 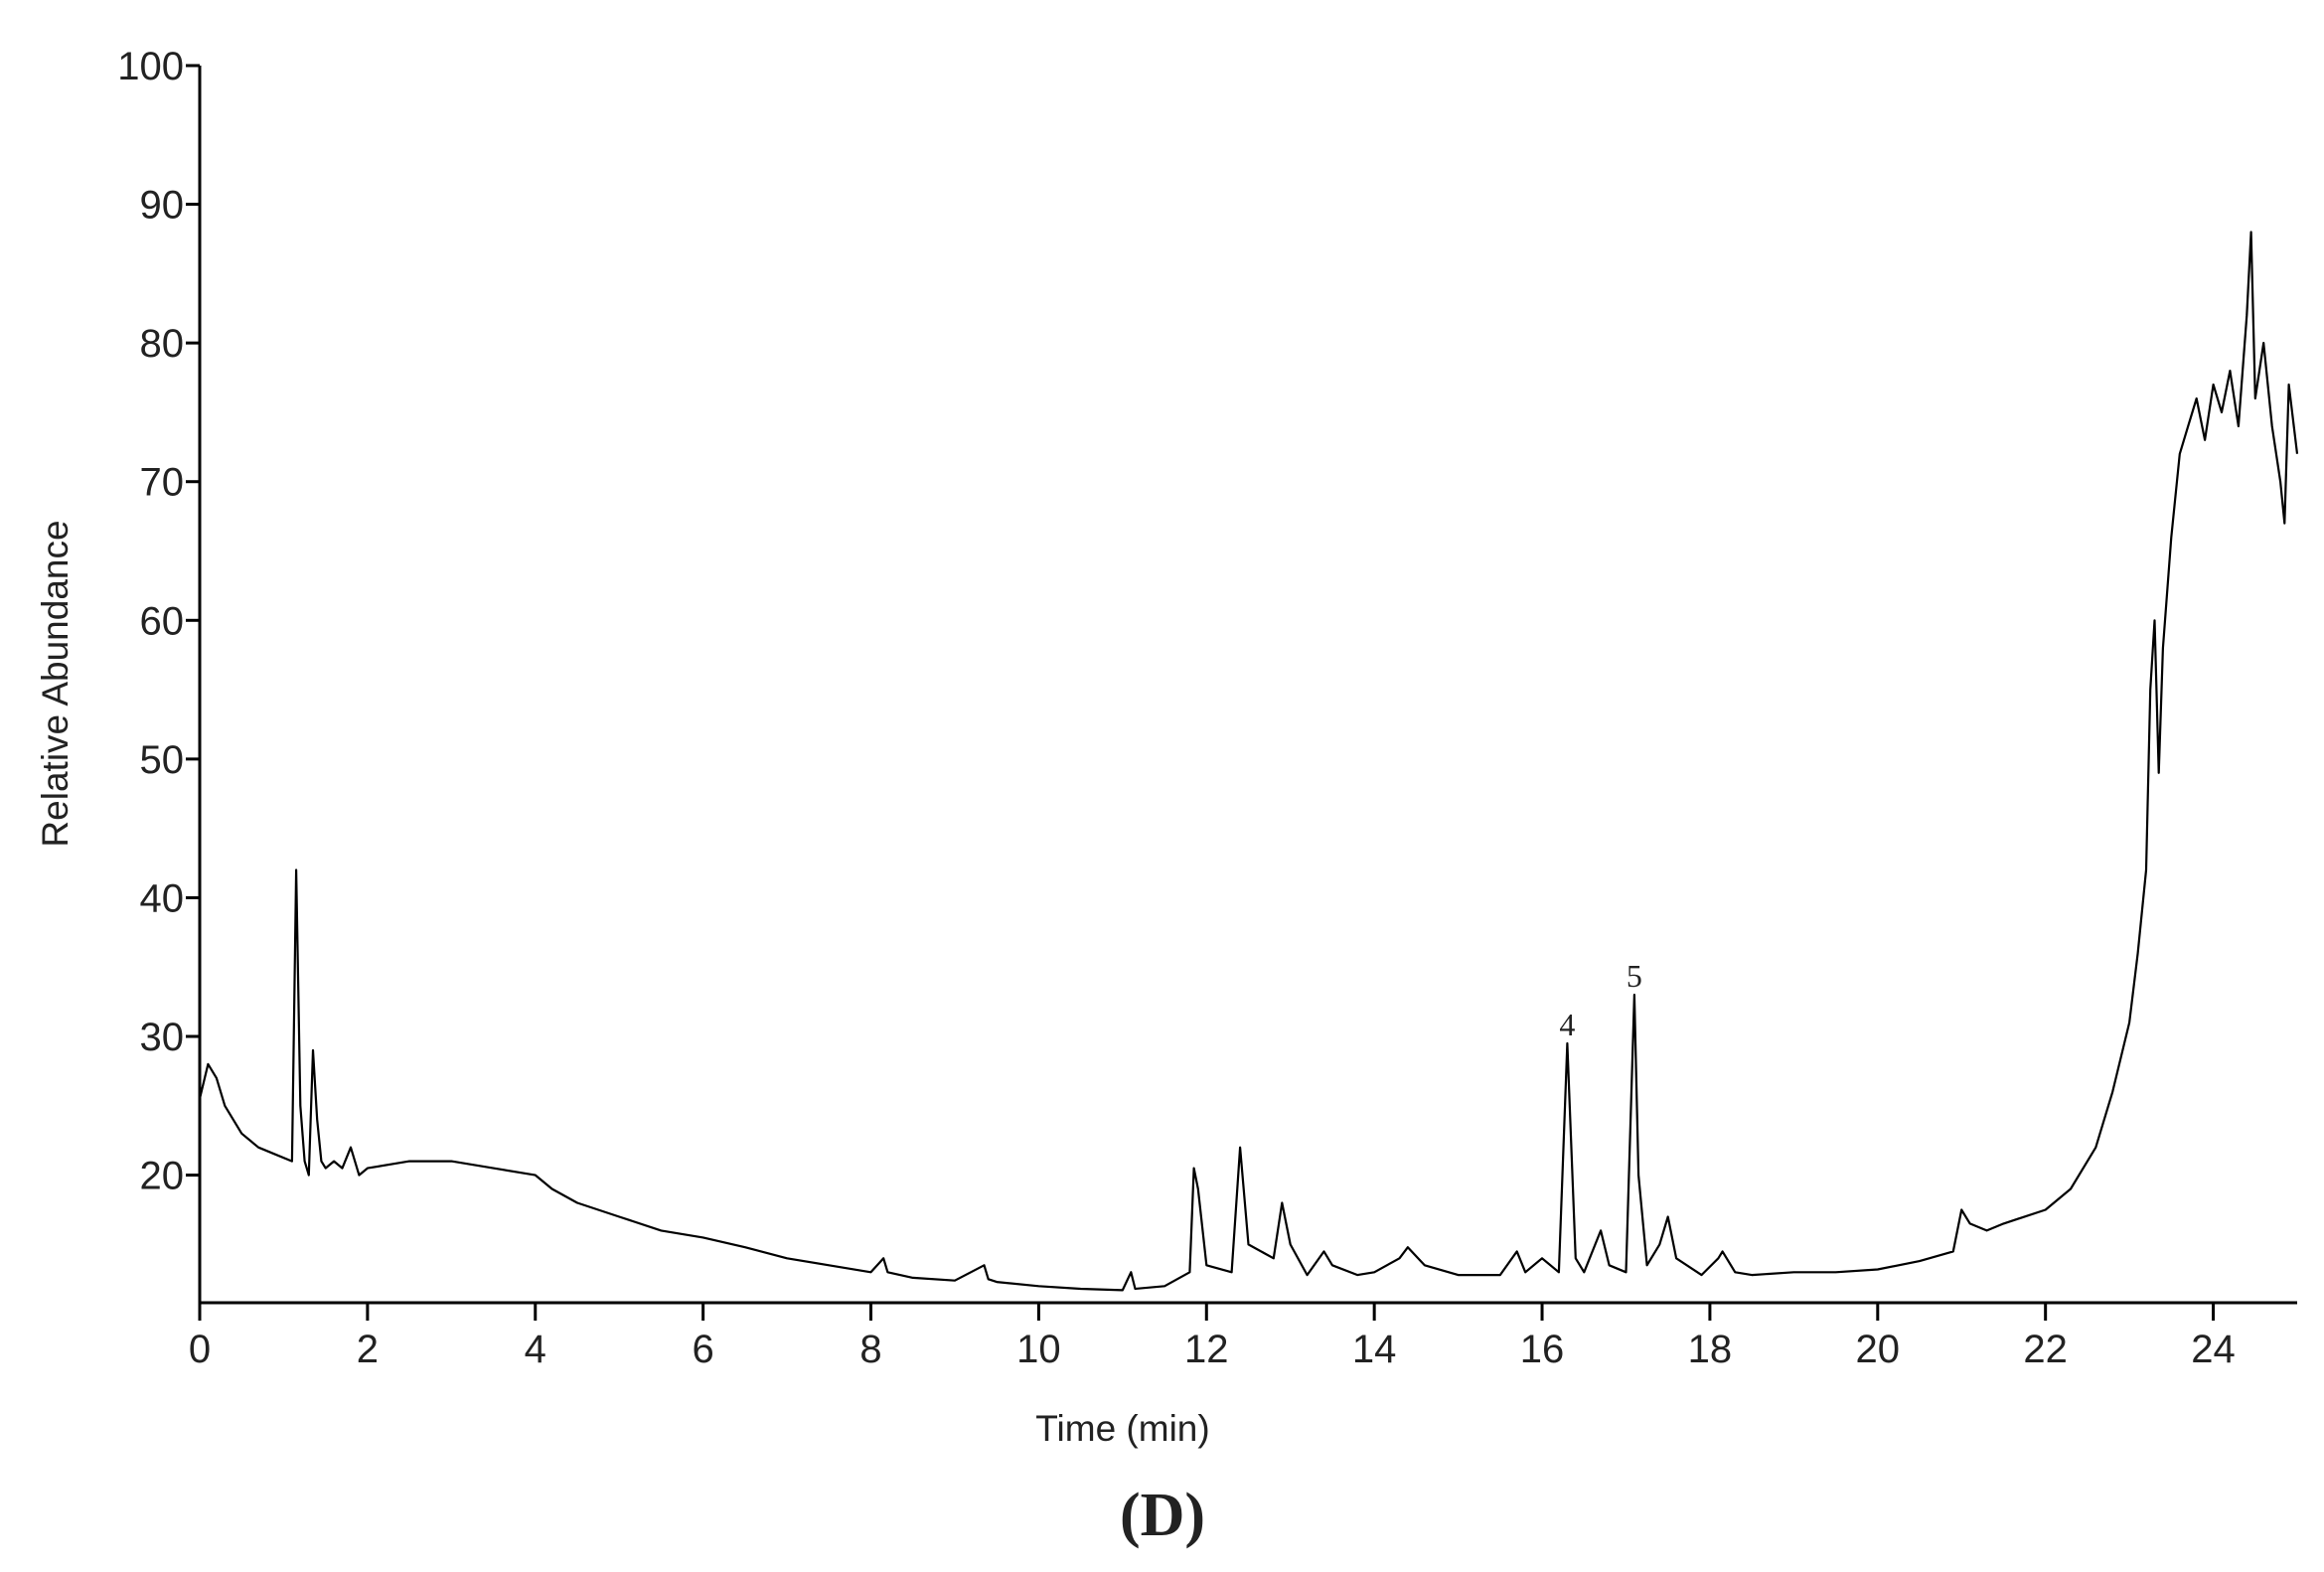 What do you see at coordinates (1634, 976) in the screenshot?
I see `peak-label: 5` at bounding box center [1634, 976].